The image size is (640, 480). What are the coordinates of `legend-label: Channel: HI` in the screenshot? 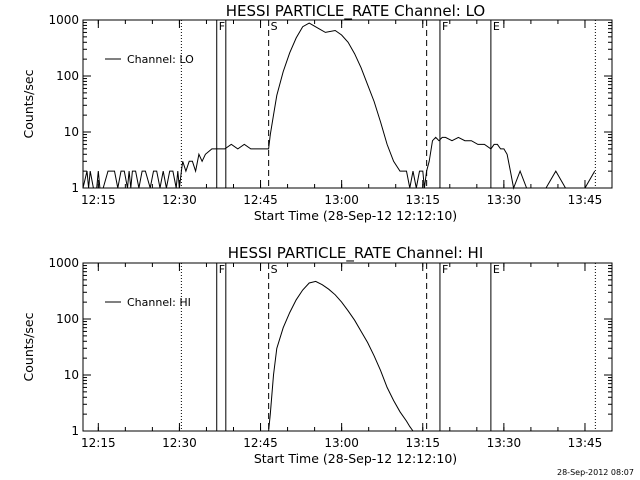 It's located at (159, 302).